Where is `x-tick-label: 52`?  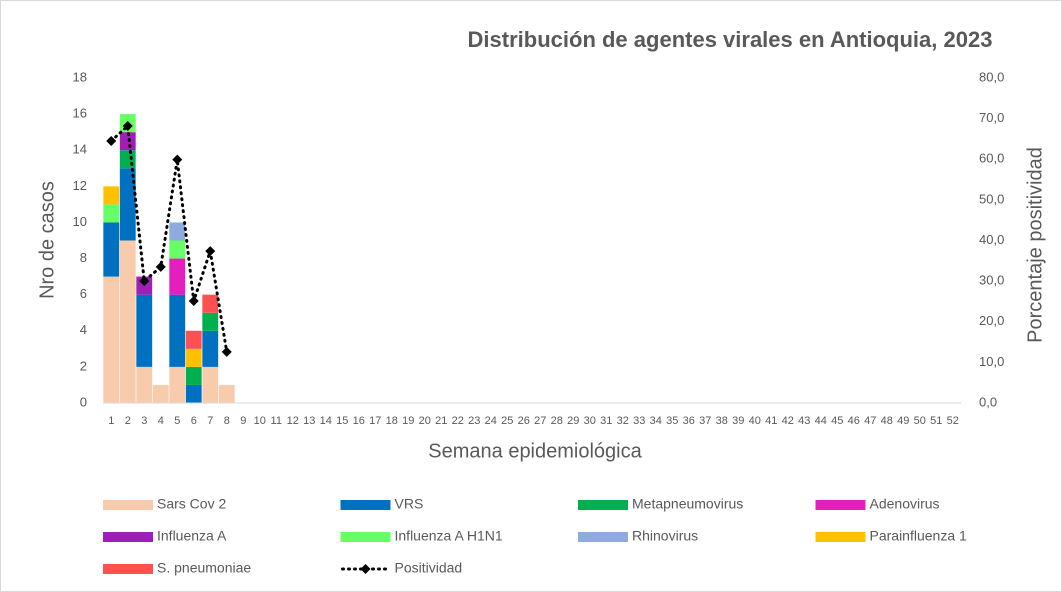 x-tick-label: 52 is located at coordinates (953, 421).